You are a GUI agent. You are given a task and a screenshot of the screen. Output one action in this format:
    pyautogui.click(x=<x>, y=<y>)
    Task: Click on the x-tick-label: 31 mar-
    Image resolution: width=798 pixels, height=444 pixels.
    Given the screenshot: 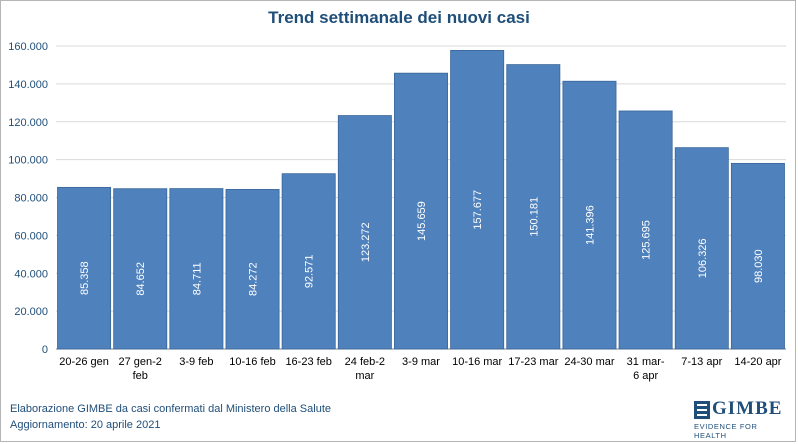 What is the action you would take?
    pyautogui.click(x=646, y=362)
    